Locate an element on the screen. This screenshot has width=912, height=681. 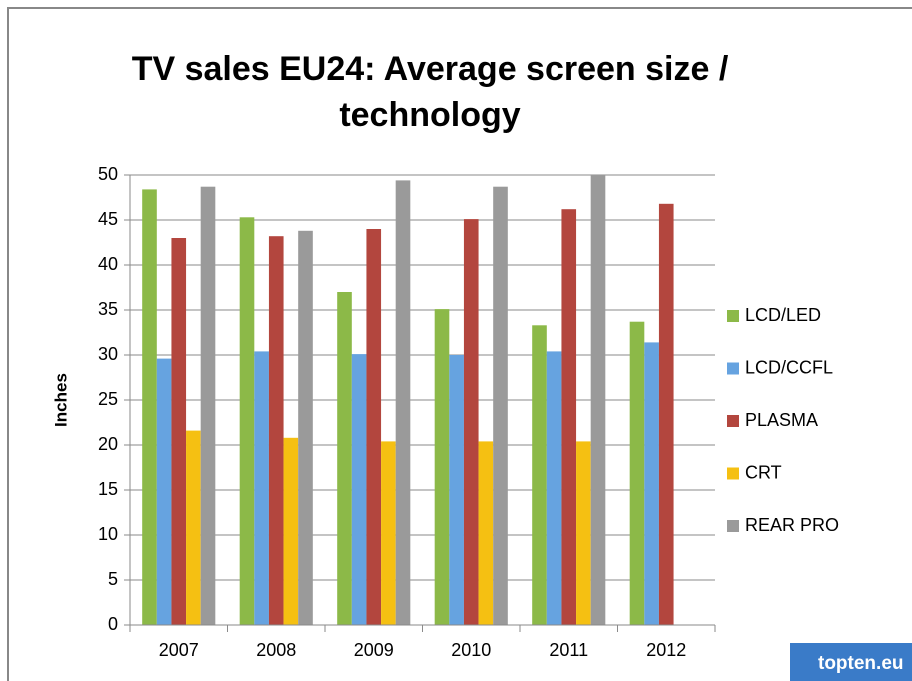
y-tick-label: 25 is located at coordinates (108, 399).